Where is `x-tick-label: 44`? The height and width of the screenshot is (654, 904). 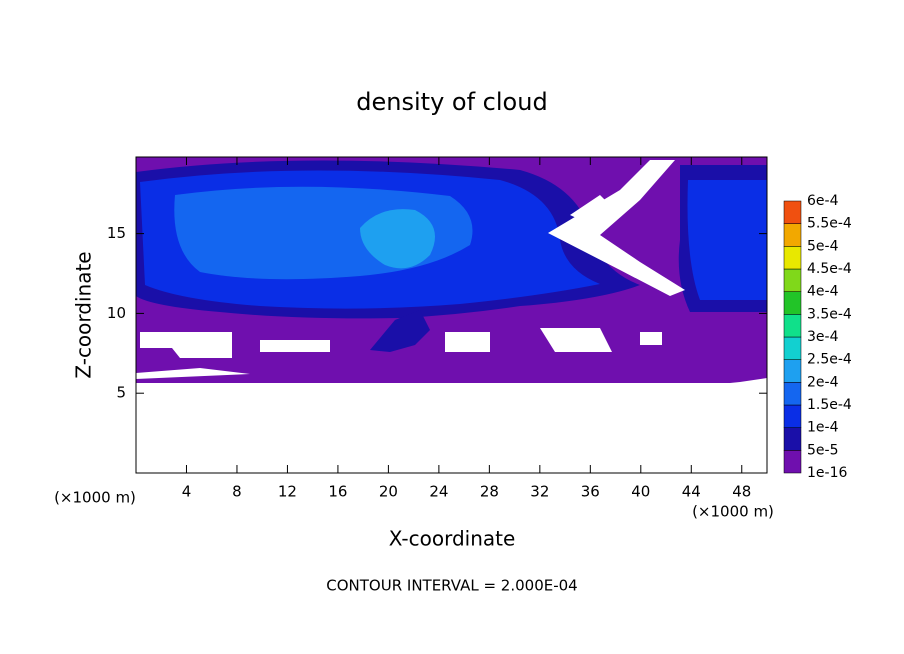
x-tick-label: 44 is located at coordinates (691, 492).